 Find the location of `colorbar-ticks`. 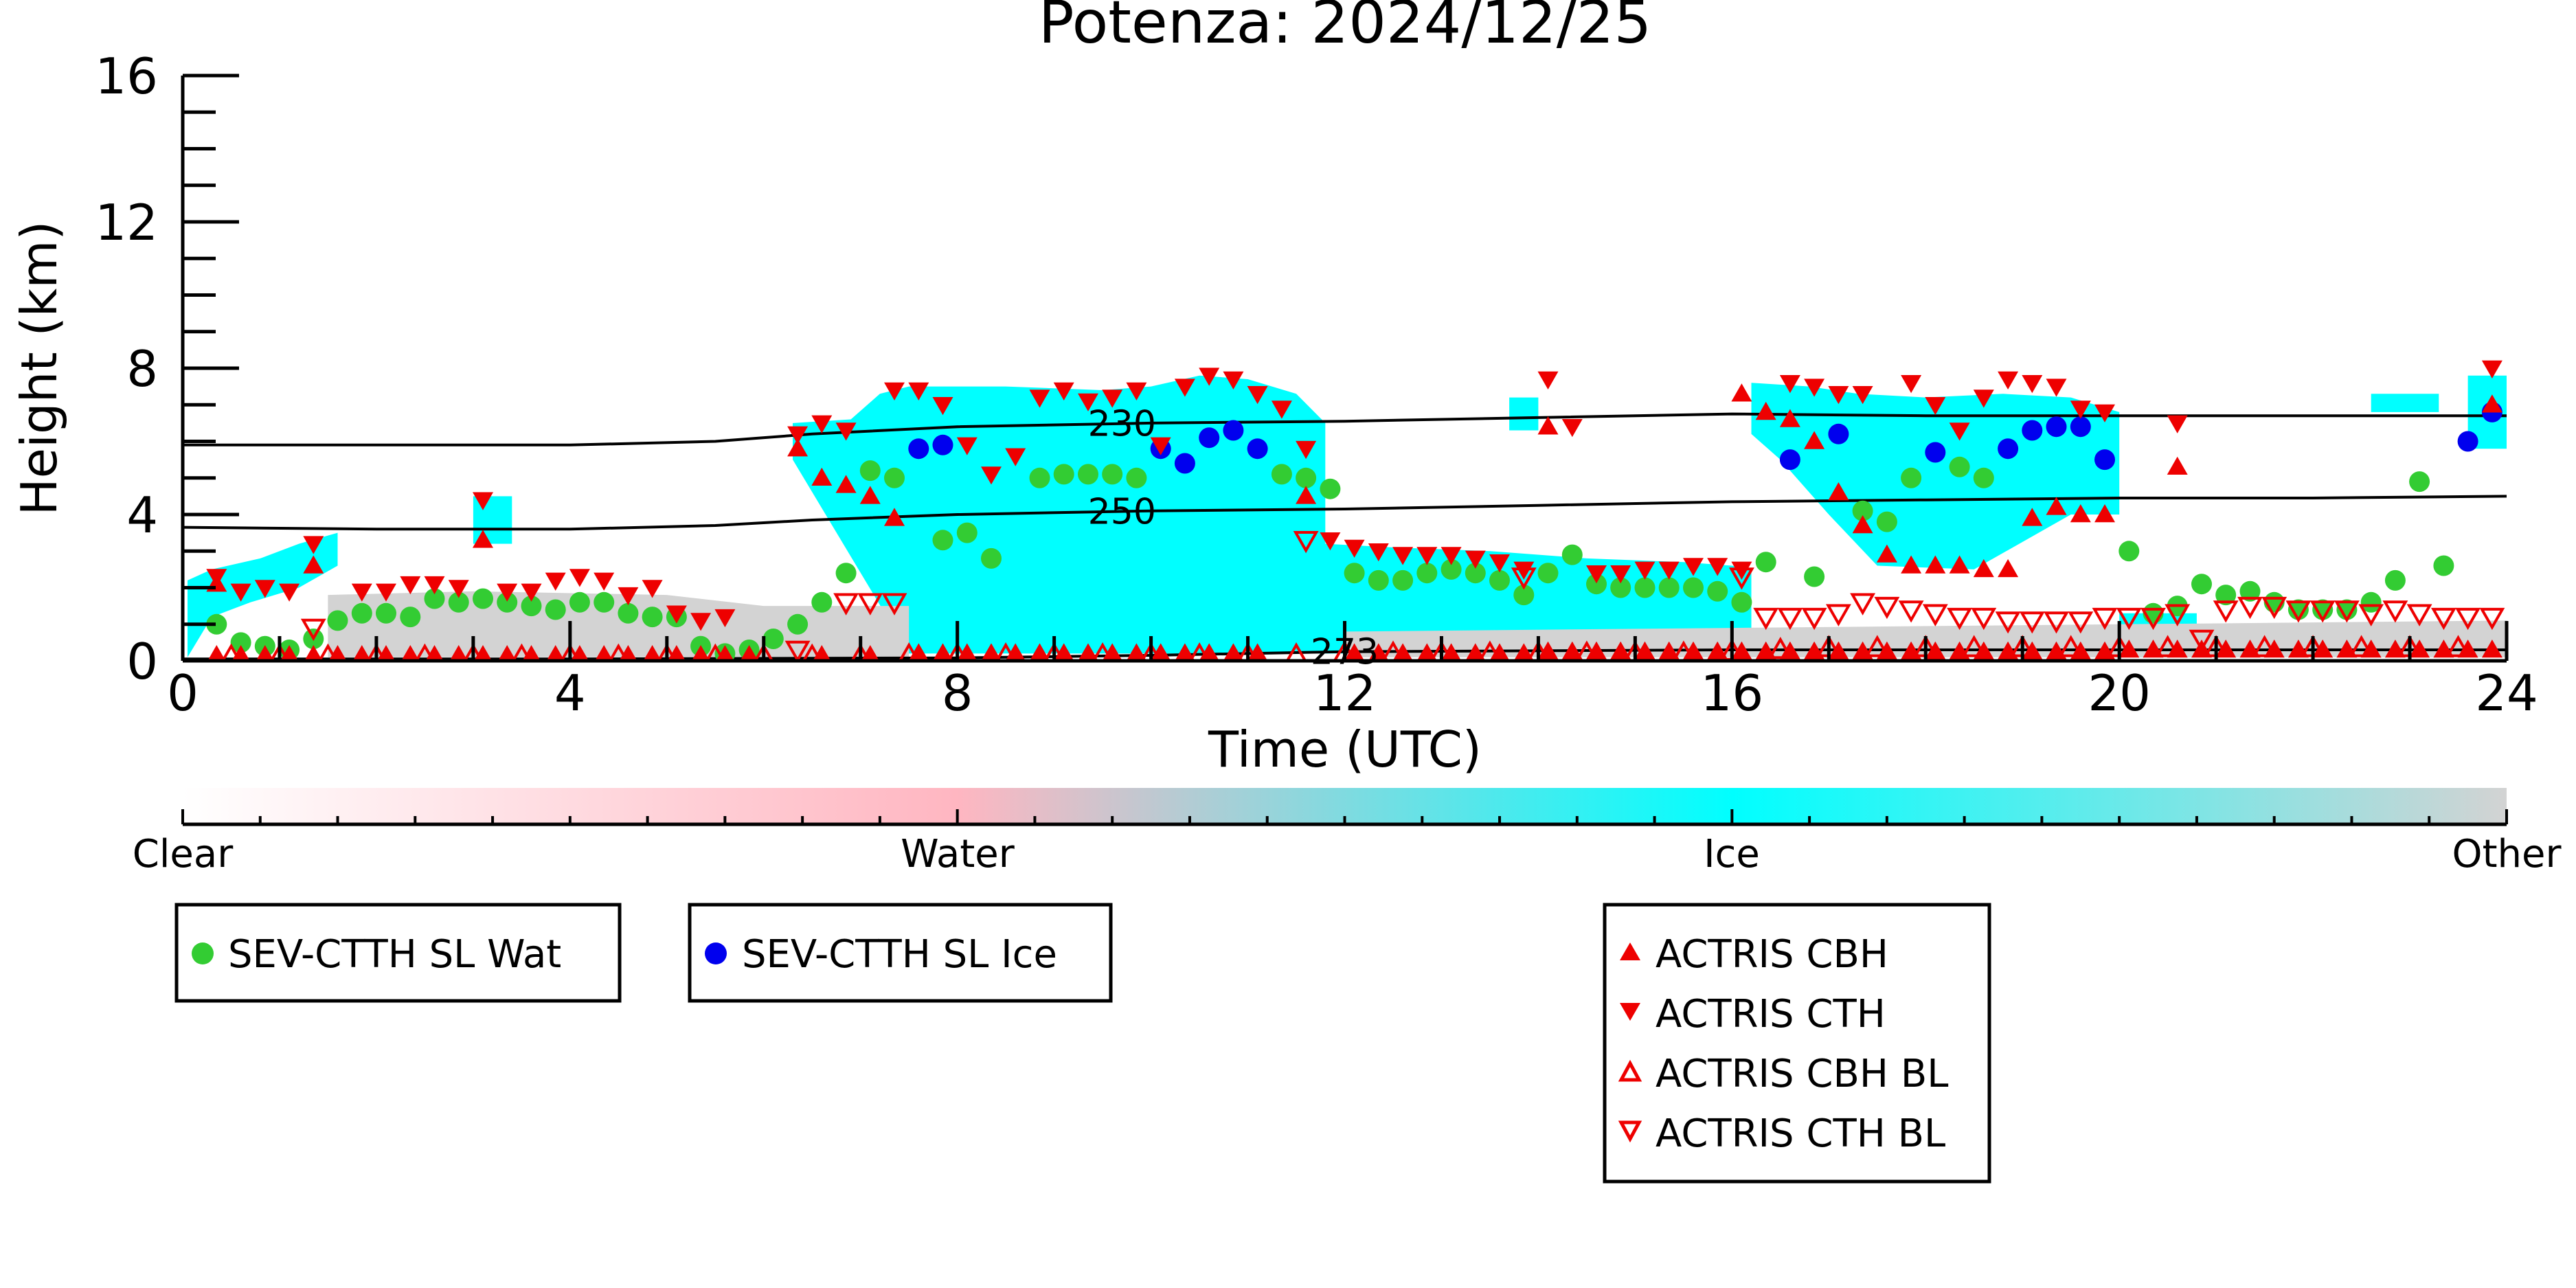

colorbar-ticks is located at coordinates (1344, 817).